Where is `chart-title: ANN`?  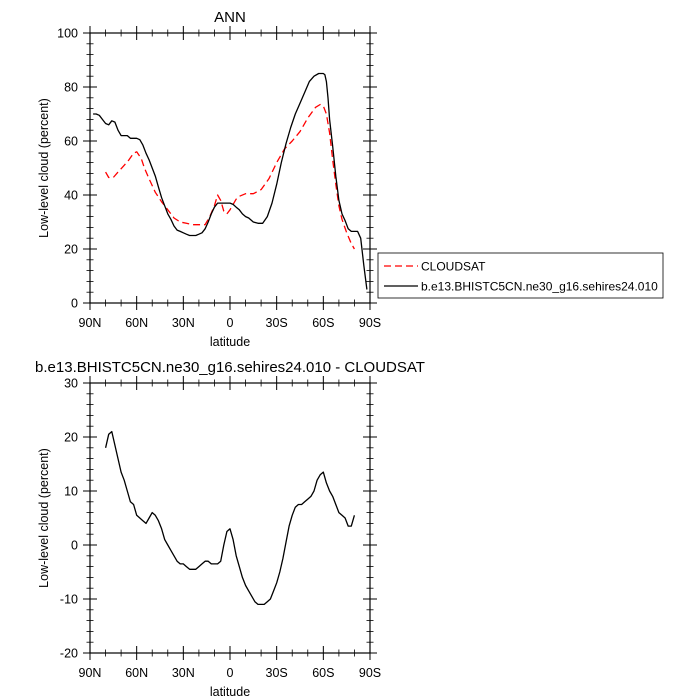
chart-title: ANN is located at coordinates (230, 17).